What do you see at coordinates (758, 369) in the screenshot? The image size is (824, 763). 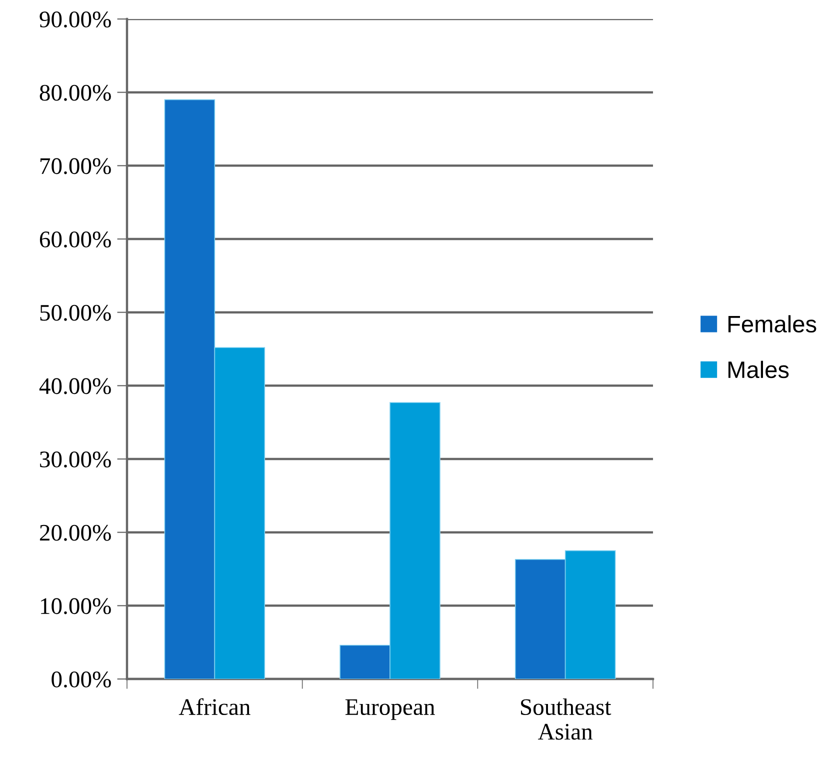 I see `legend-label: Males` at bounding box center [758, 369].